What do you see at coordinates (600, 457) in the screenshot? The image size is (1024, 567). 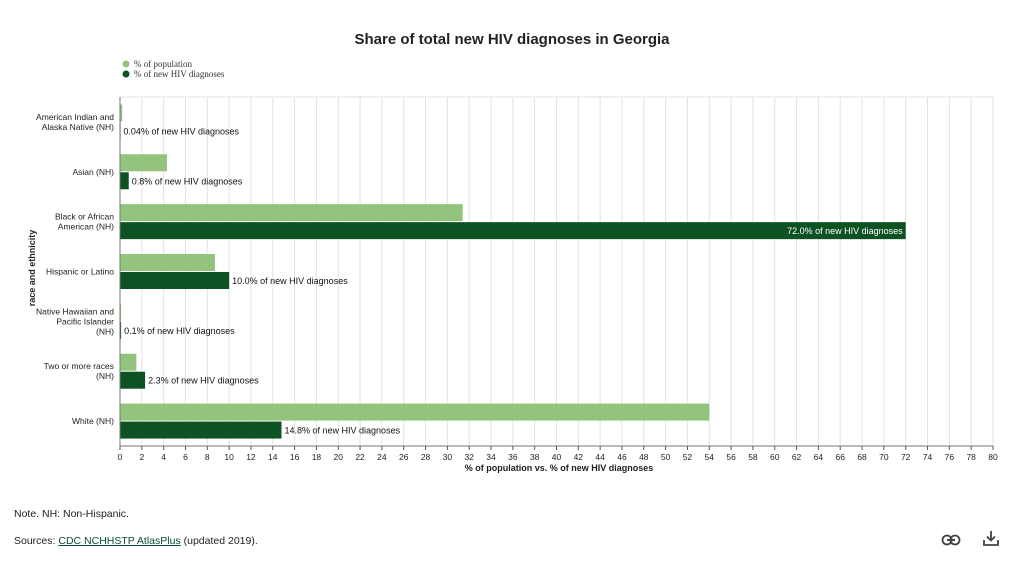 I see `x-tick-label: 44` at bounding box center [600, 457].